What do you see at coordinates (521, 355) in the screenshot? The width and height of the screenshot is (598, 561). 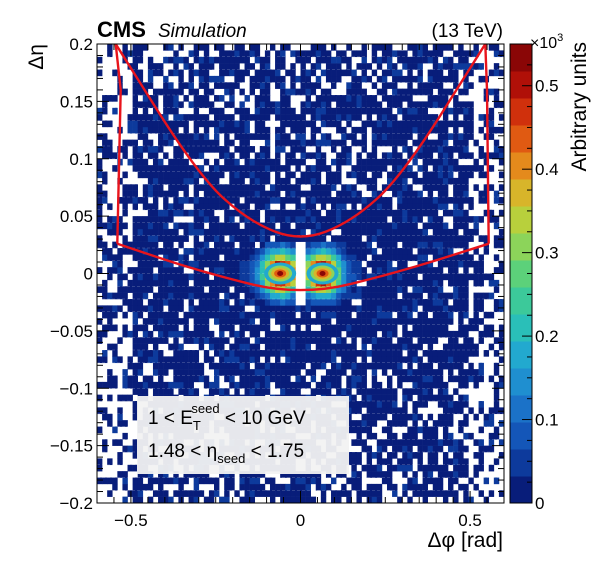 I see `colorbar-segment` at bounding box center [521, 355].